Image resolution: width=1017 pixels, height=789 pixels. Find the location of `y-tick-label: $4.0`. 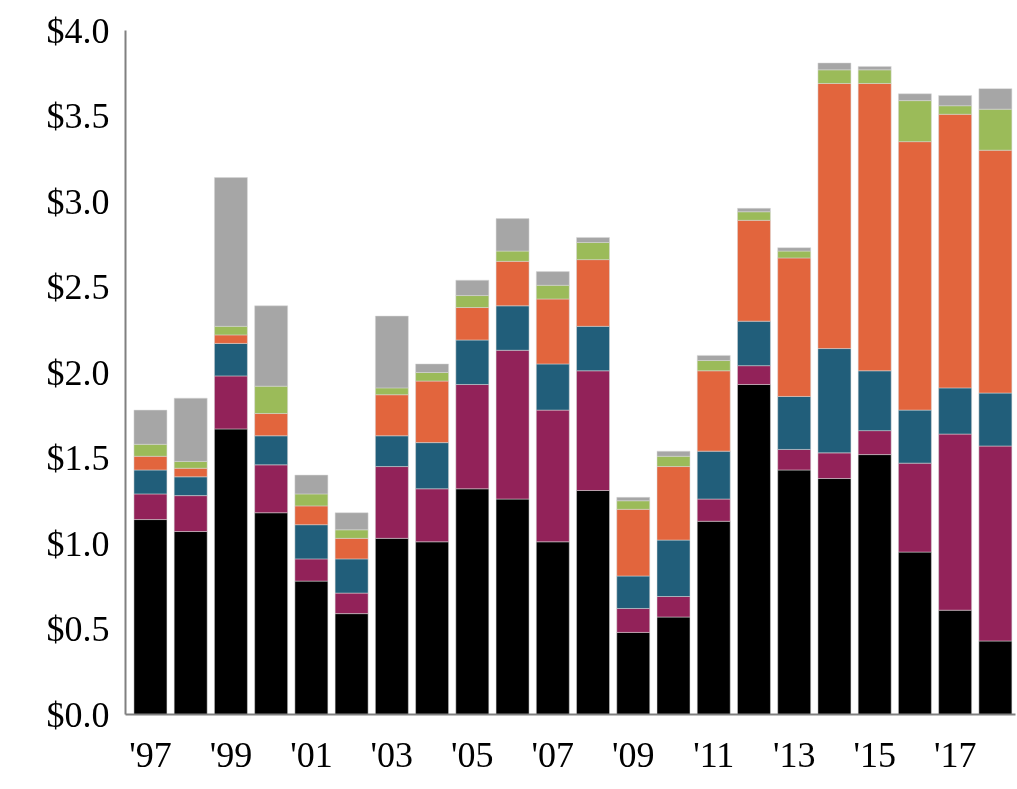

y-tick-label: $4.0 is located at coordinates (78, 30).